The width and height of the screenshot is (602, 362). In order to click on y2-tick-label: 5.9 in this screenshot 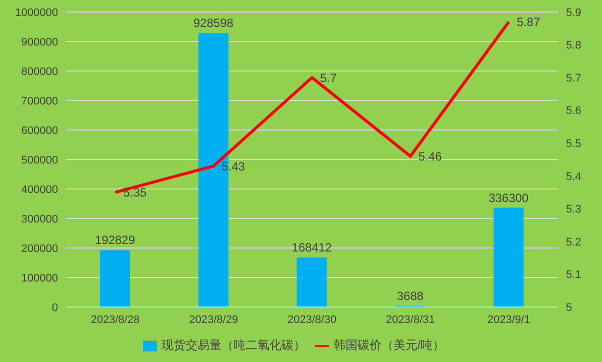, I will do `click(574, 12)`.